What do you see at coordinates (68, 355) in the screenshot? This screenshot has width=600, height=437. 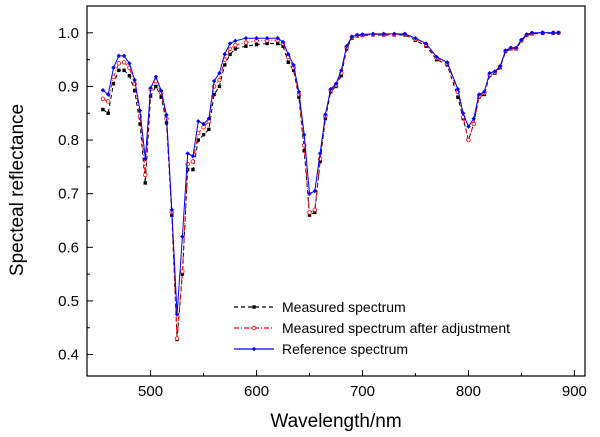 I see `y-tick-label: 0.4` at bounding box center [68, 355].